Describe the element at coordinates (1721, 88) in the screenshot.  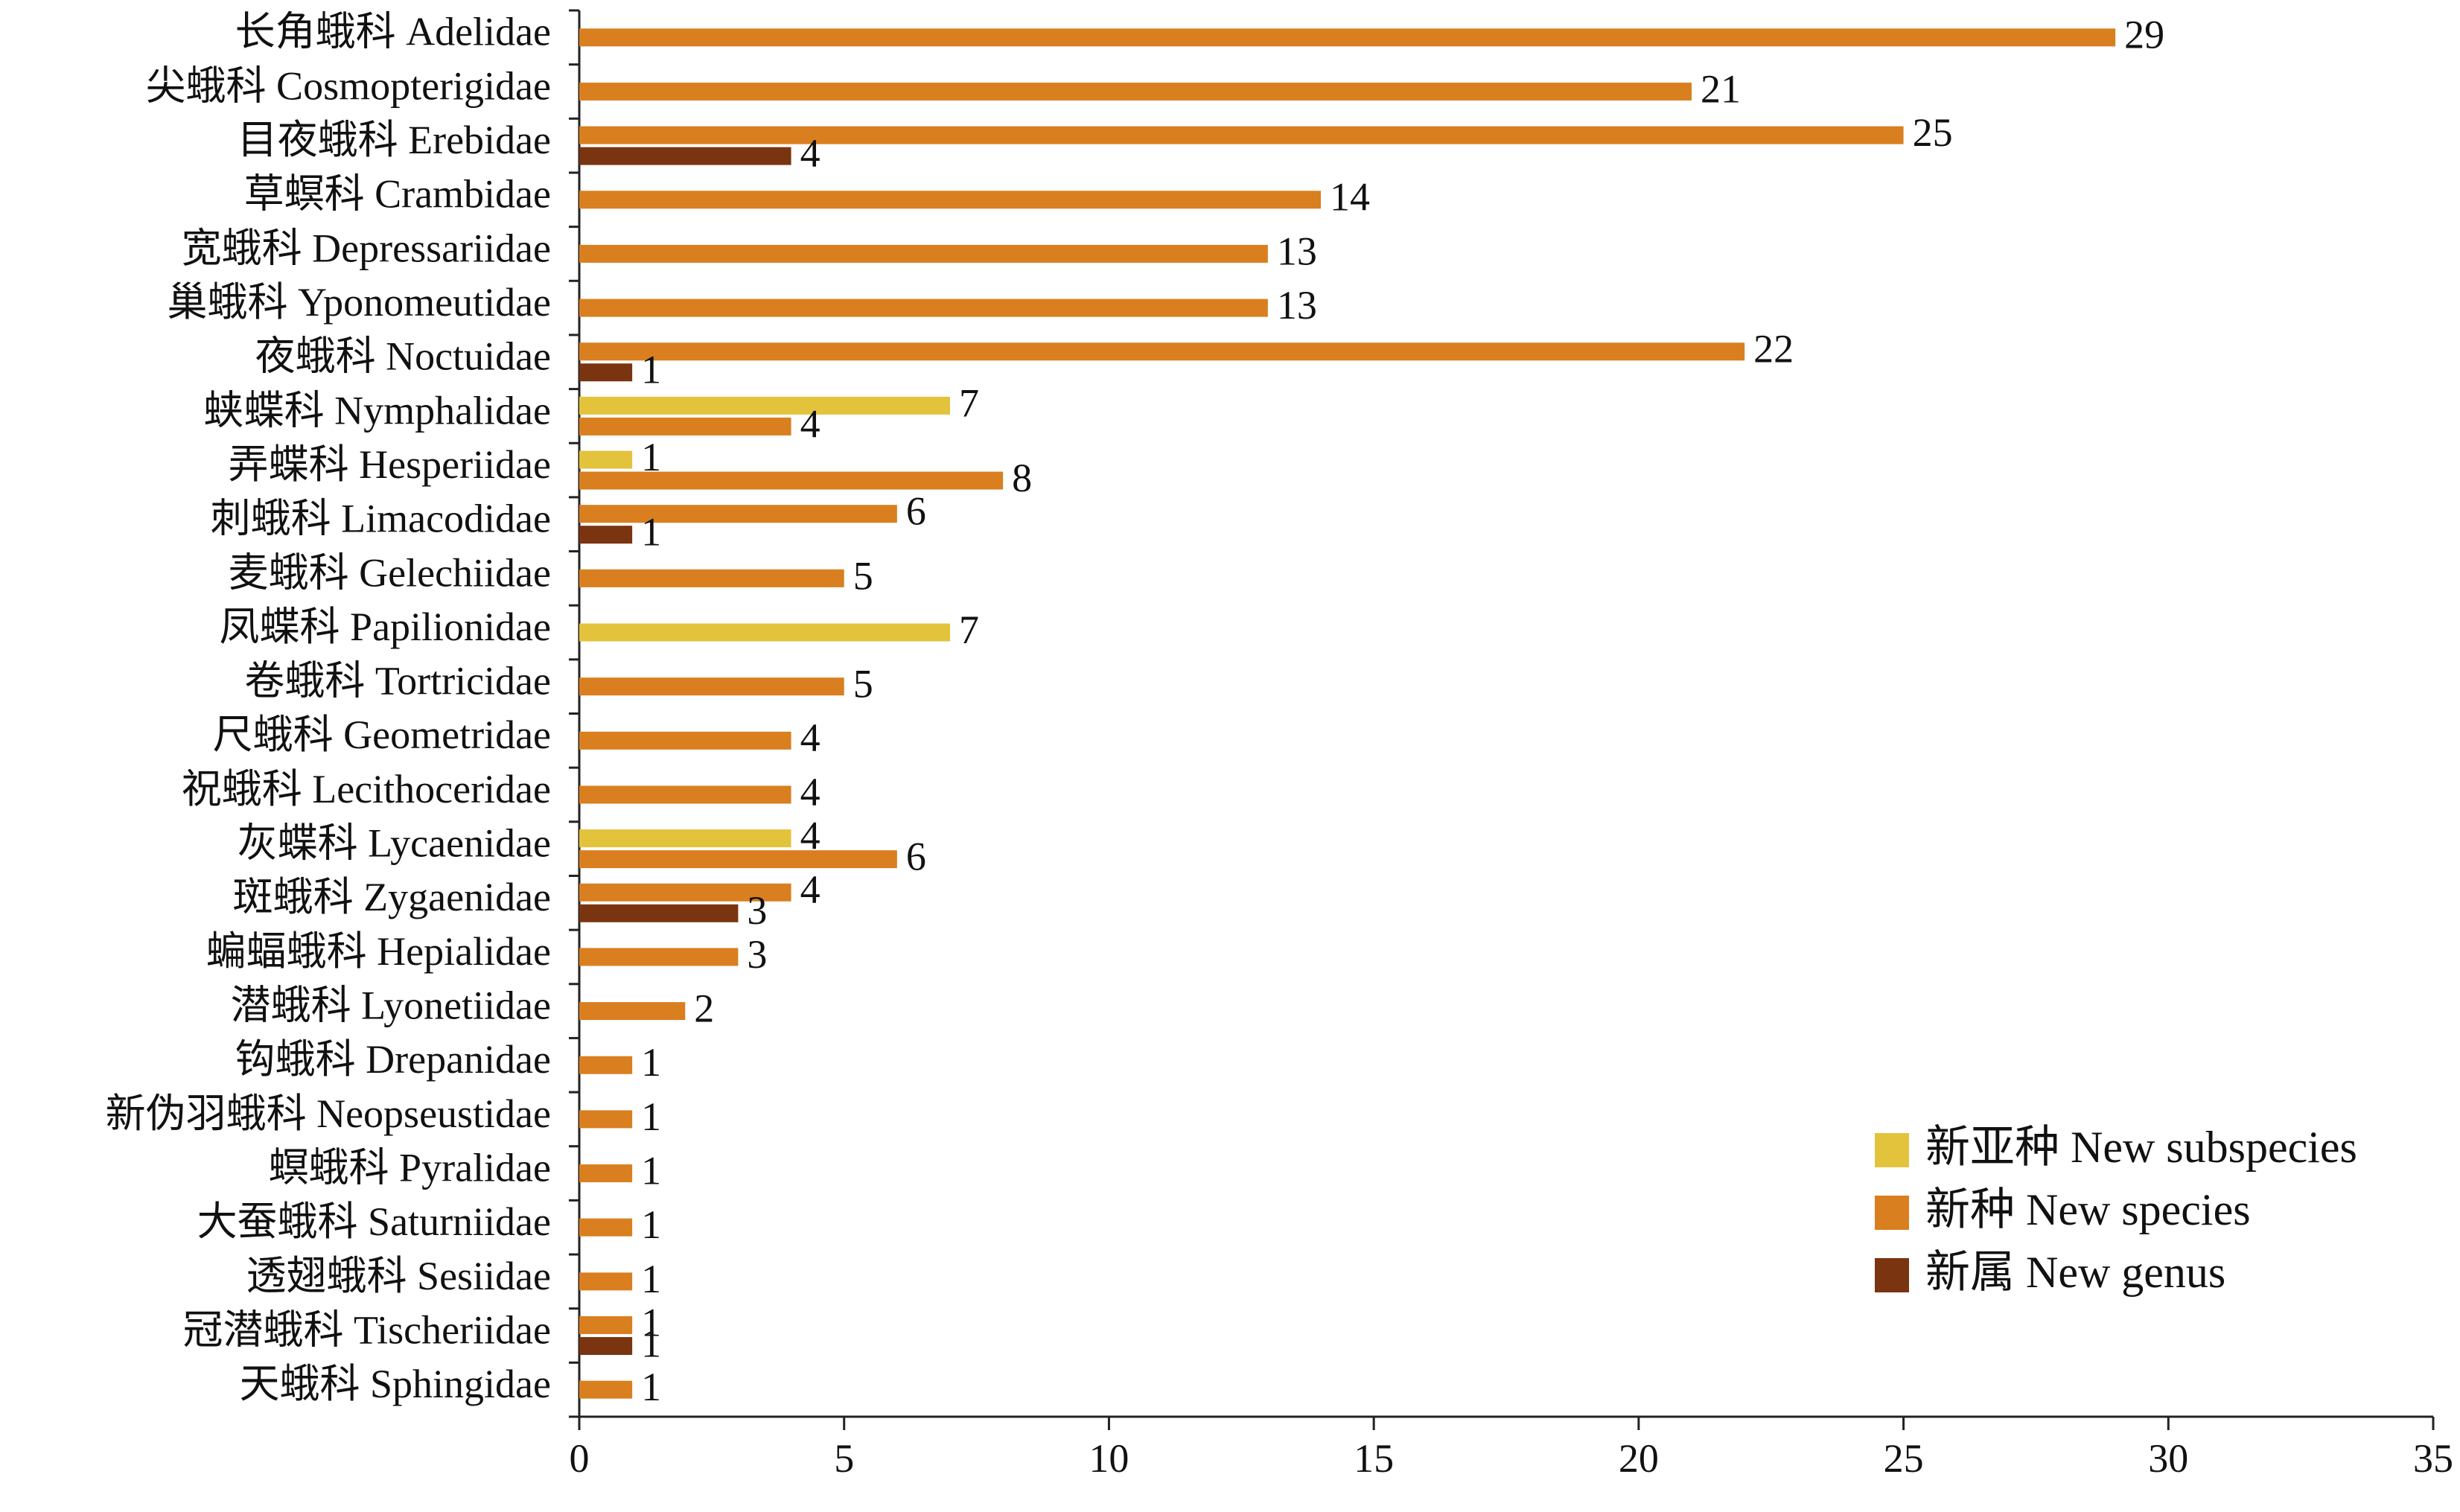
I see `data-label: 21` at that location.